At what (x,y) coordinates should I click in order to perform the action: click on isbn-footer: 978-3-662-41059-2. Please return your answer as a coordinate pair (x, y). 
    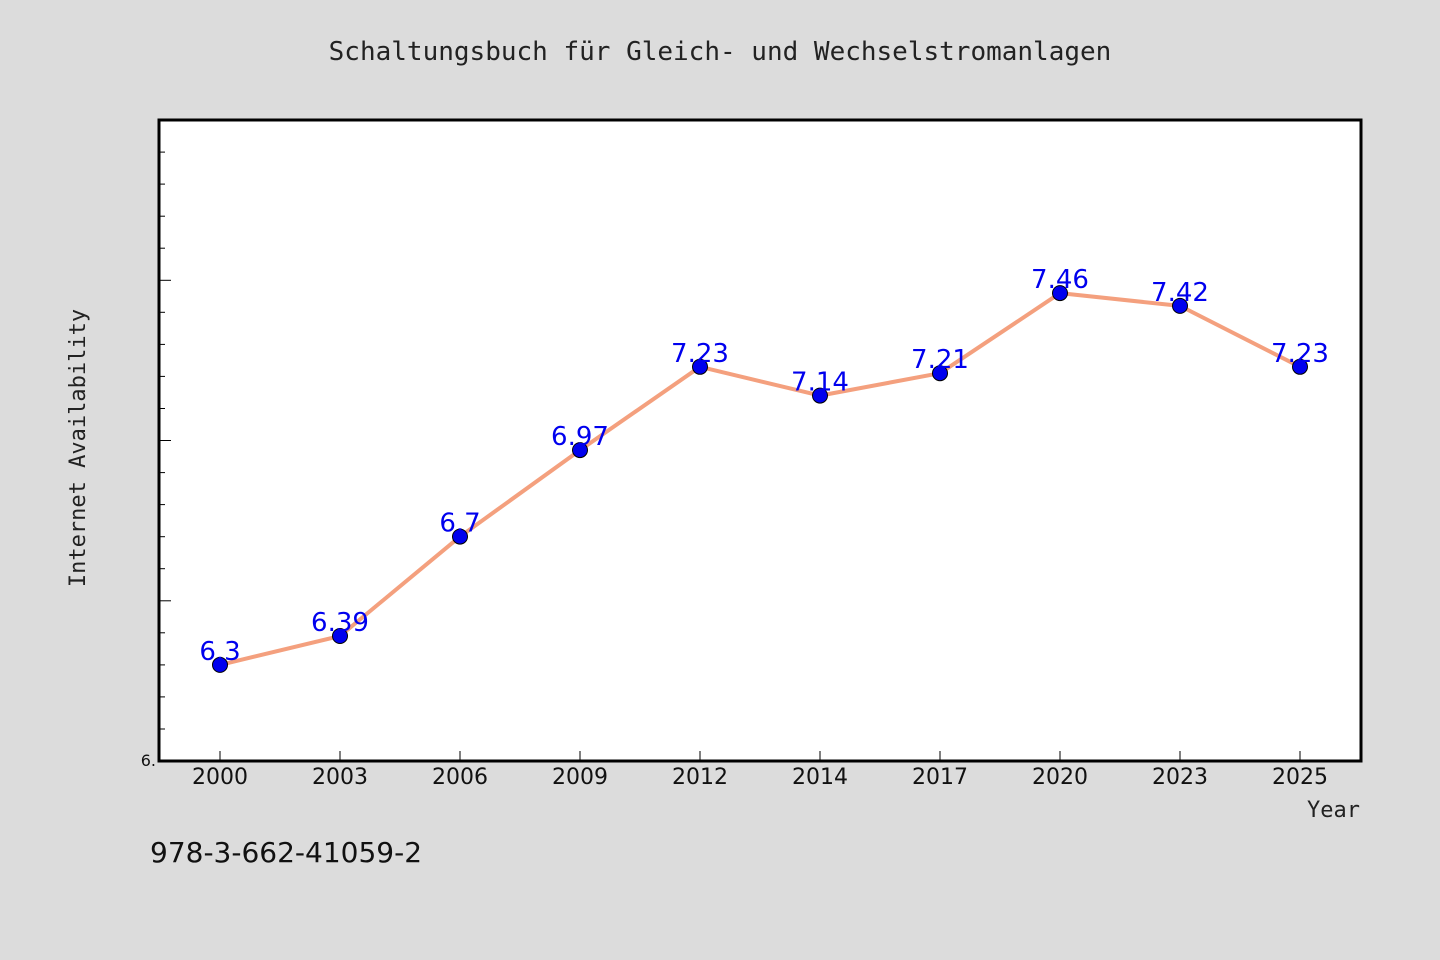
    Looking at the image, I should click on (286, 852).